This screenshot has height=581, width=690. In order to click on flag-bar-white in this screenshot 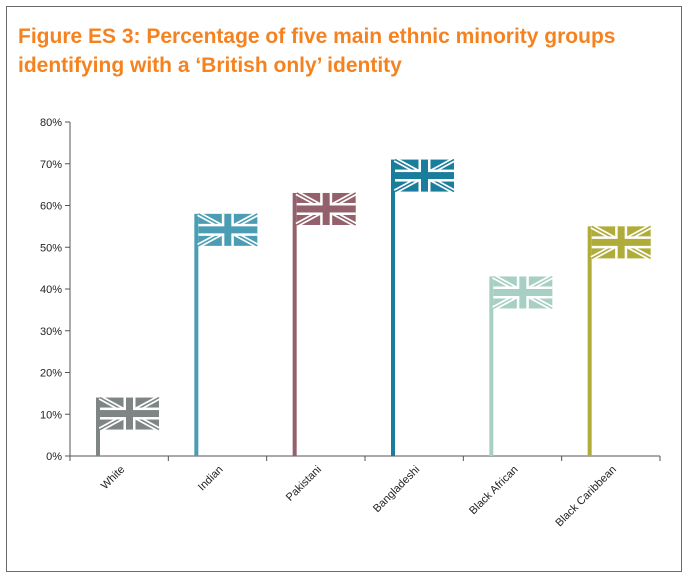, I will do `click(128, 425)`.